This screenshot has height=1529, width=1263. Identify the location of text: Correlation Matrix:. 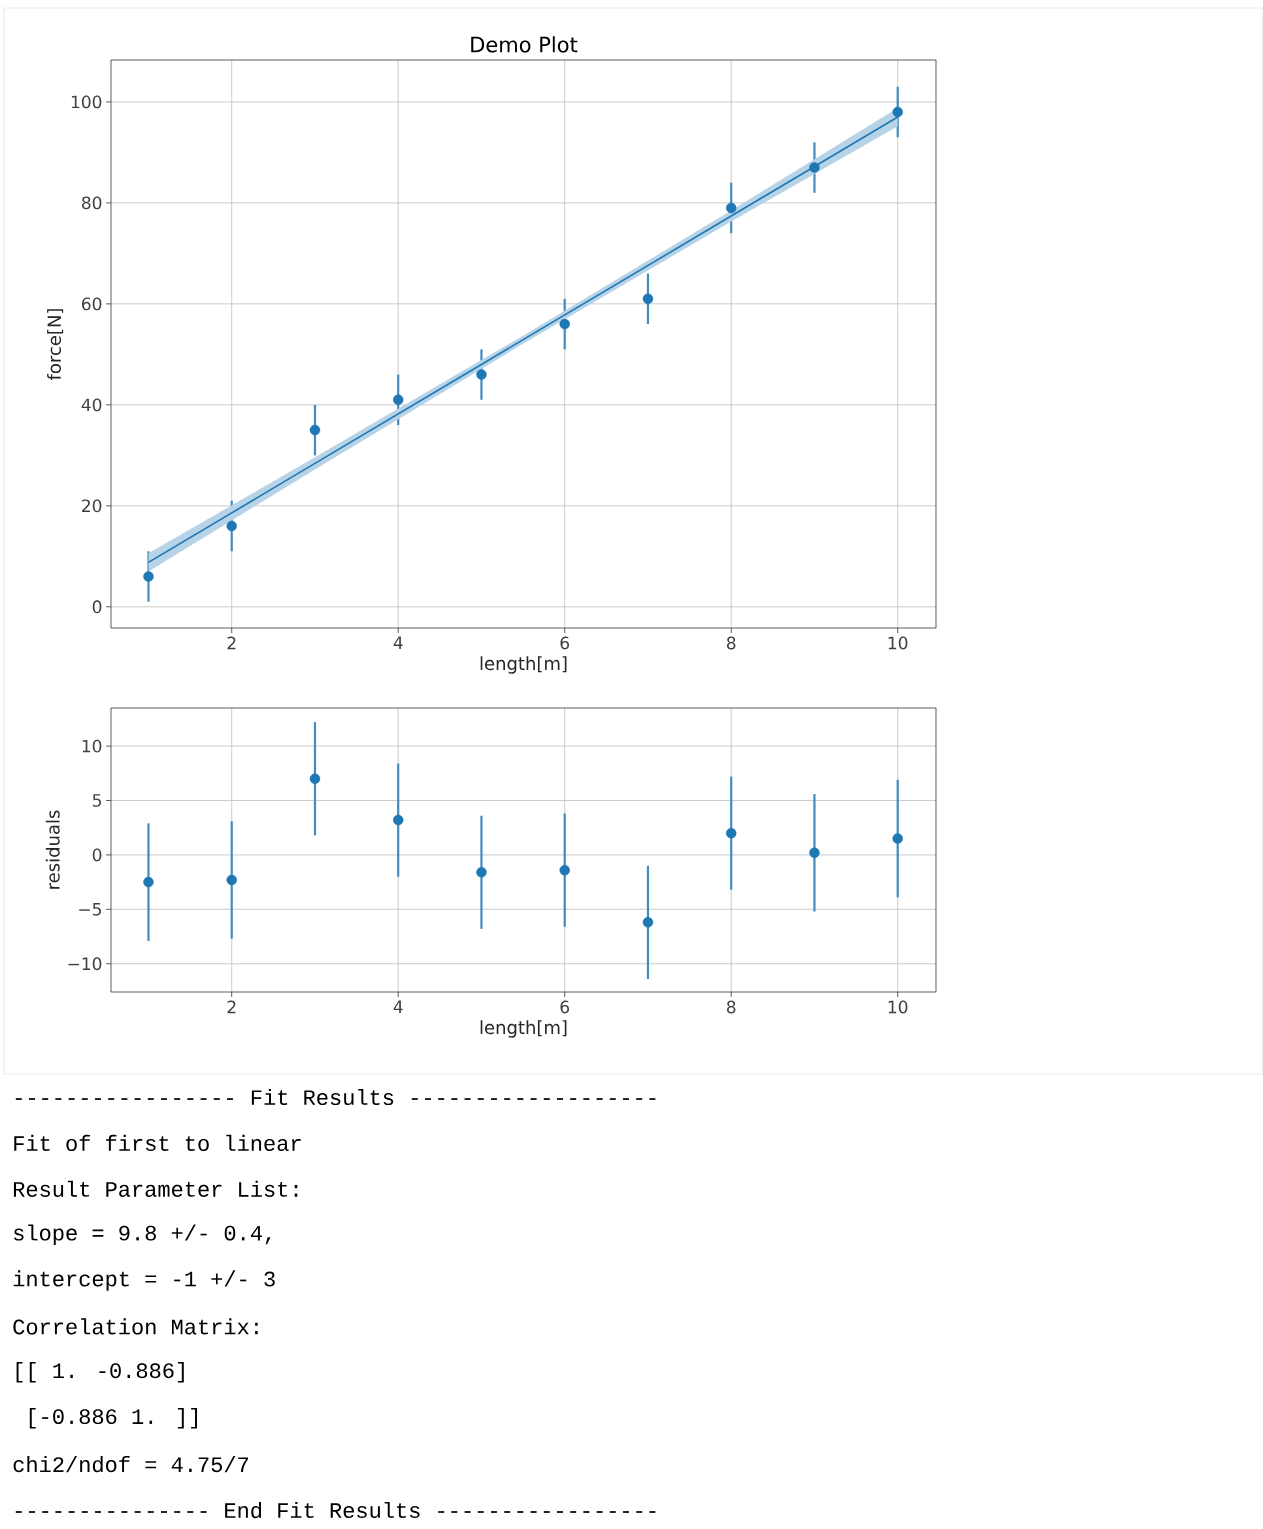
(135, 1326).